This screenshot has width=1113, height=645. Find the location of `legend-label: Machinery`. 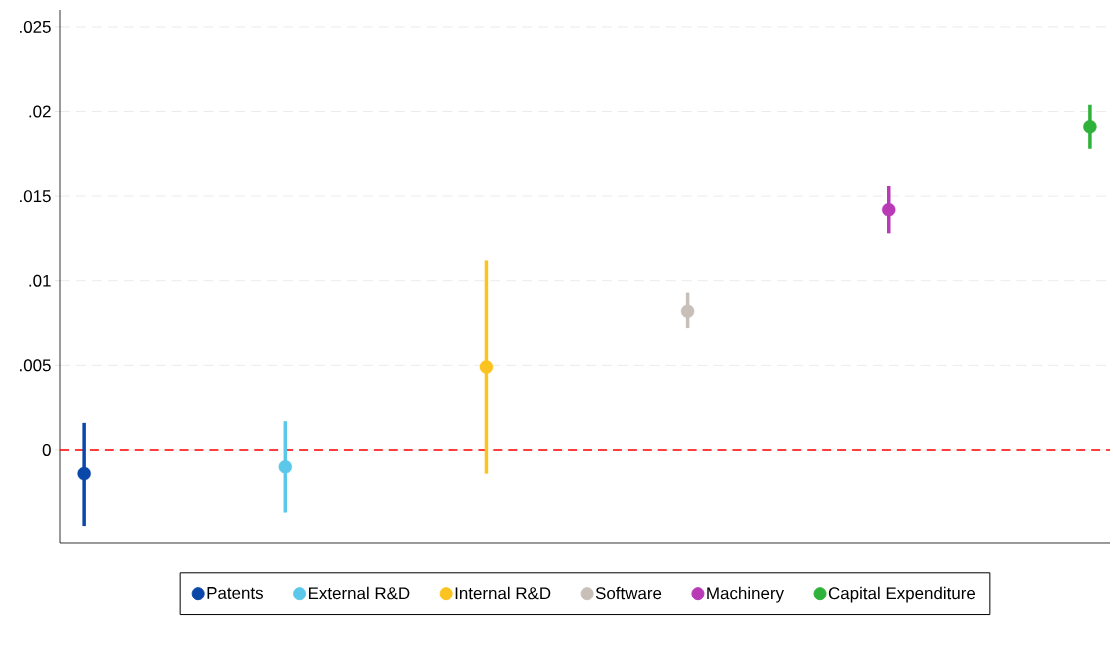

legend-label: Machinery is located at coordinates (745, 594).